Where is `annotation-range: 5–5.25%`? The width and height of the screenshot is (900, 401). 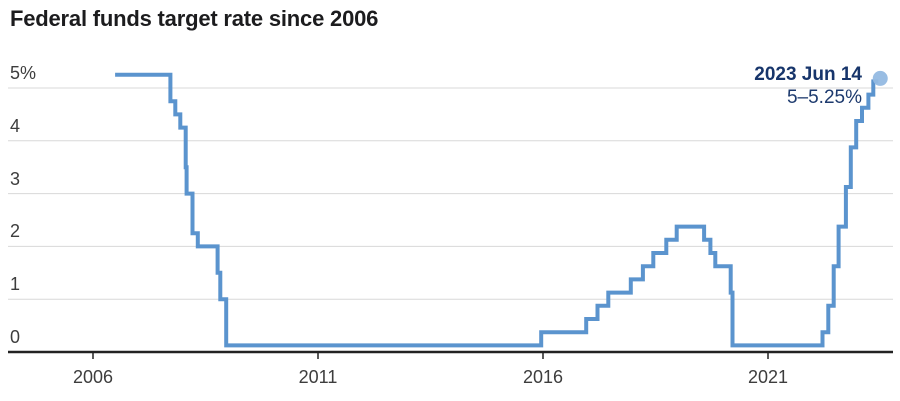 annotation-range: 5–5.25% is located at coordinates (824, 97).